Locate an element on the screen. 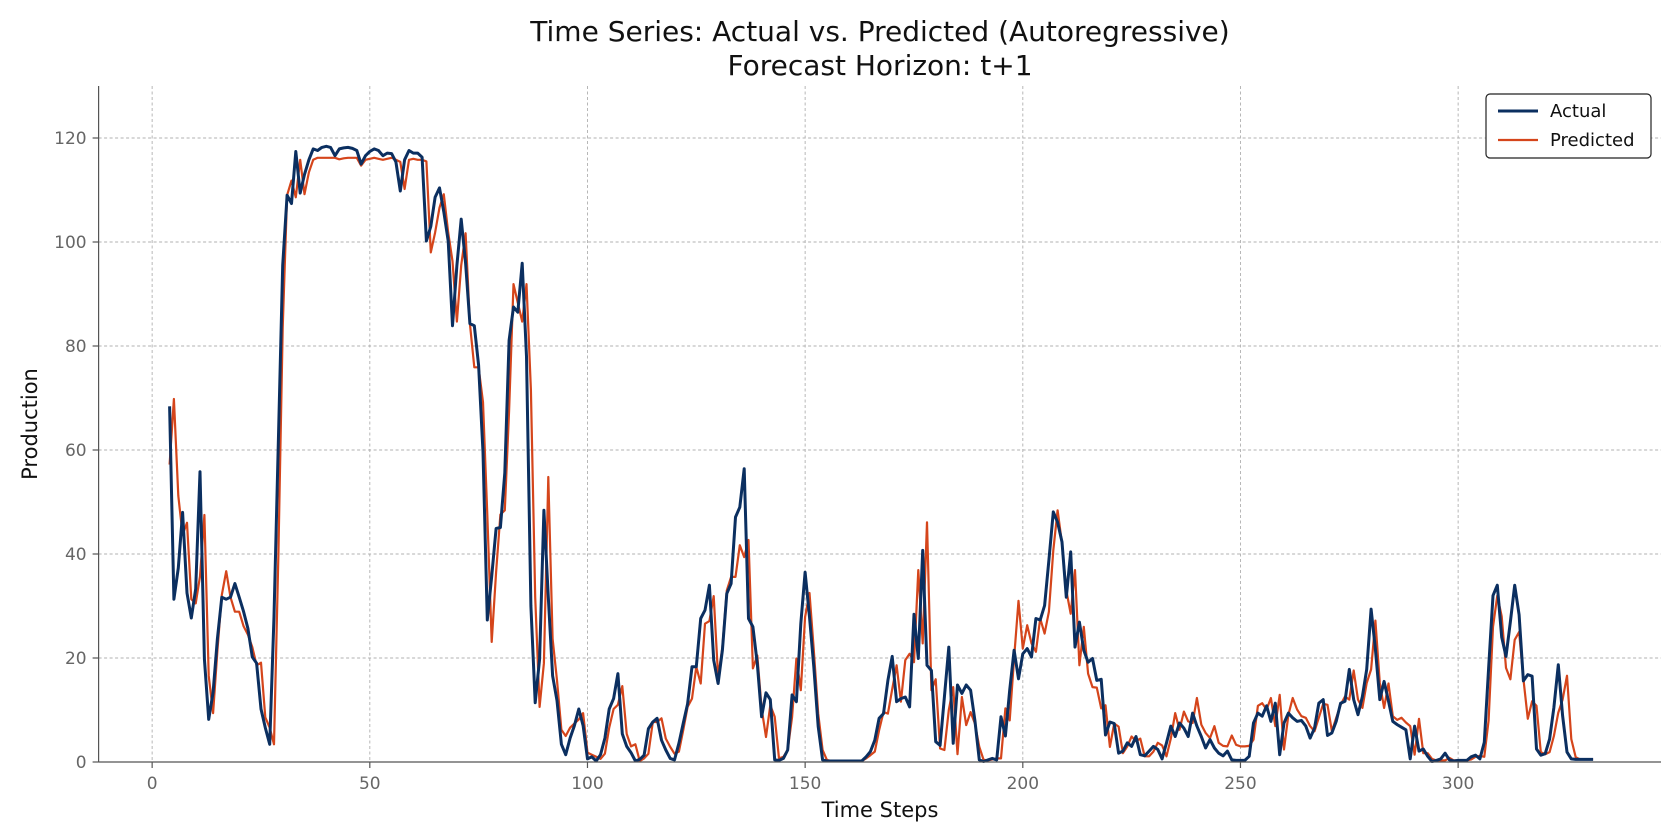 The width and height of the screenshot is (1680, 840). y-axis-label: Production is located at coordinates (30, 424).